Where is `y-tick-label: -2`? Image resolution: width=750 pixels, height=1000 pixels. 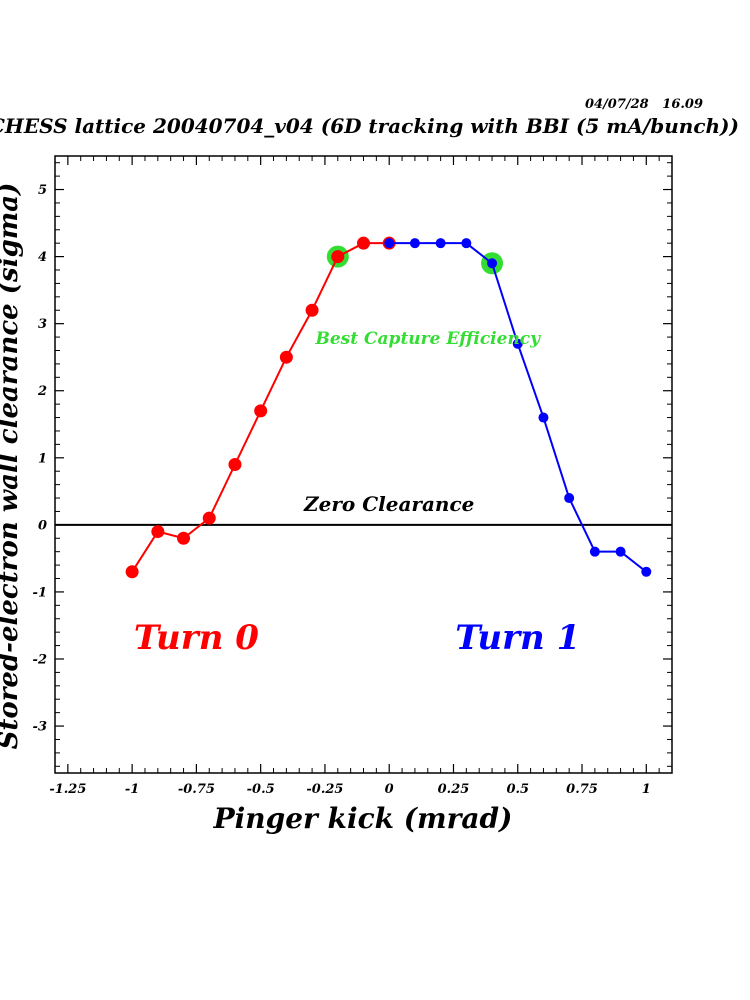 y-tick-label: -2 is located at coordinates (40, 659).